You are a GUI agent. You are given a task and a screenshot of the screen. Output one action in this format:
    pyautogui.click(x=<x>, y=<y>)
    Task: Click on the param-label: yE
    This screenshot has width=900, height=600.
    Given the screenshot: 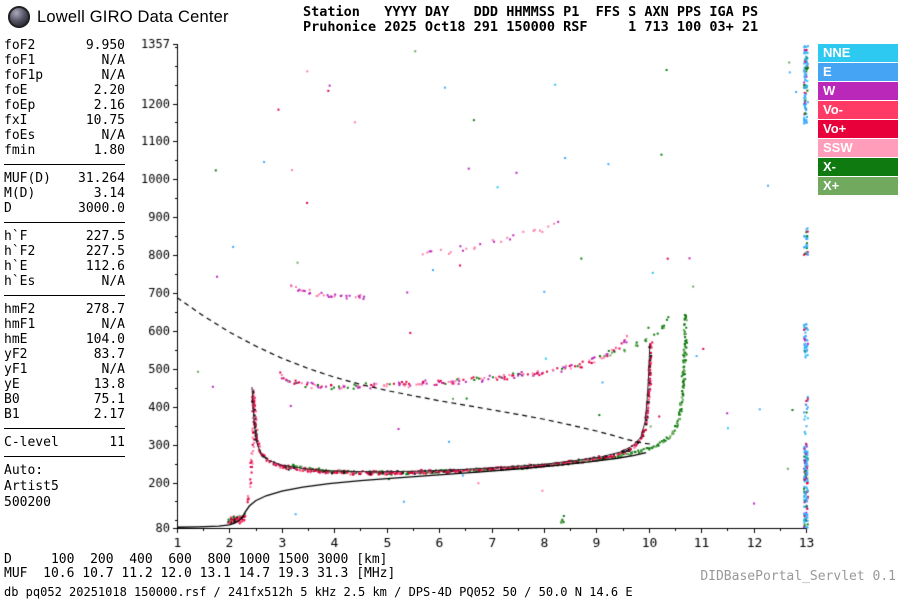 What is the action you would take?
    pyautogui.click(x=12, y=384)
    